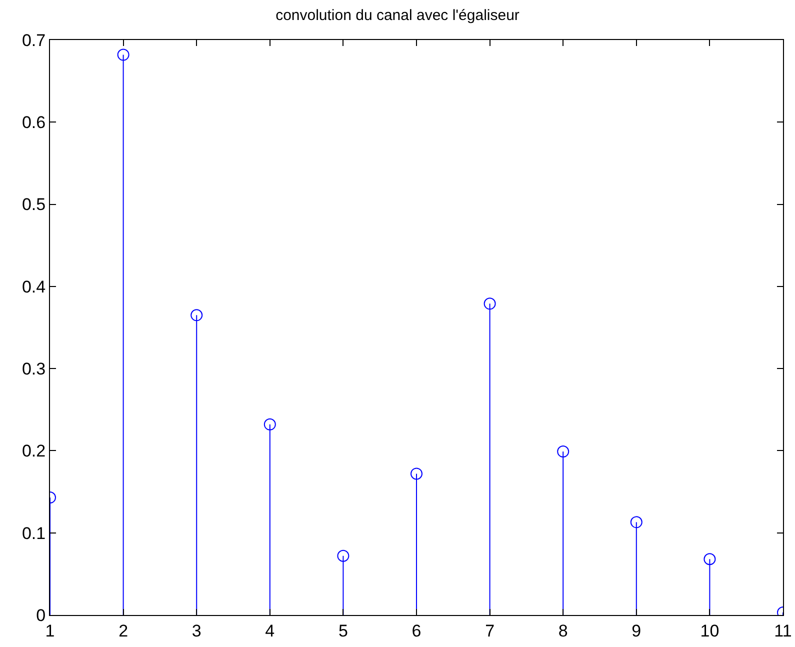 The width and height of the screenshot is (795, 647). What do you see at coordinates (123, 630) in the screenshot?
I see `x-tick-label: 2` at bounding box center [123, 630].